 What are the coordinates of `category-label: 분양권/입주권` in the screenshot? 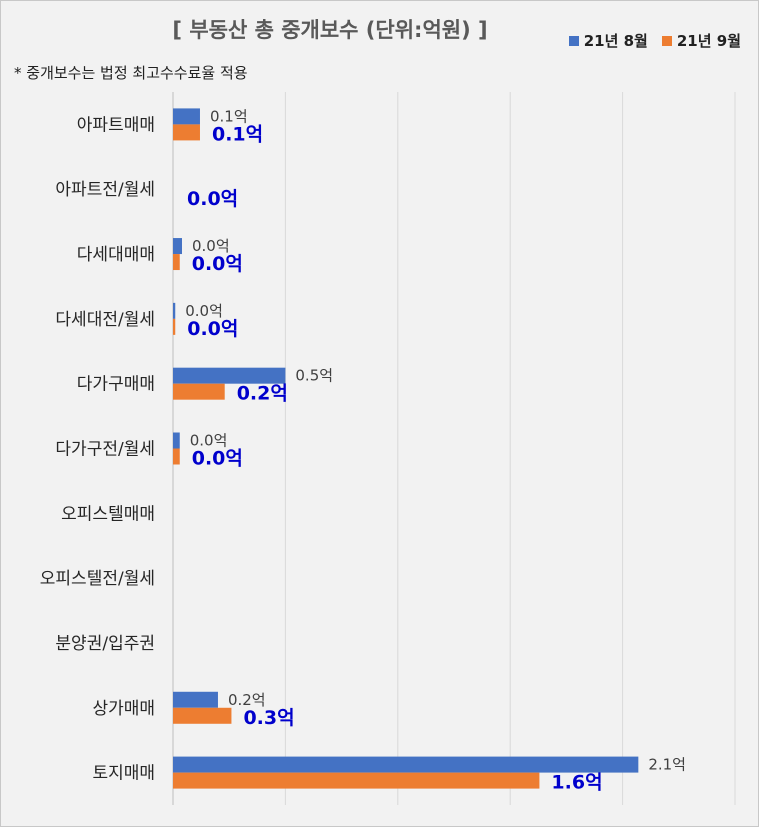 It's located at (105, 644).